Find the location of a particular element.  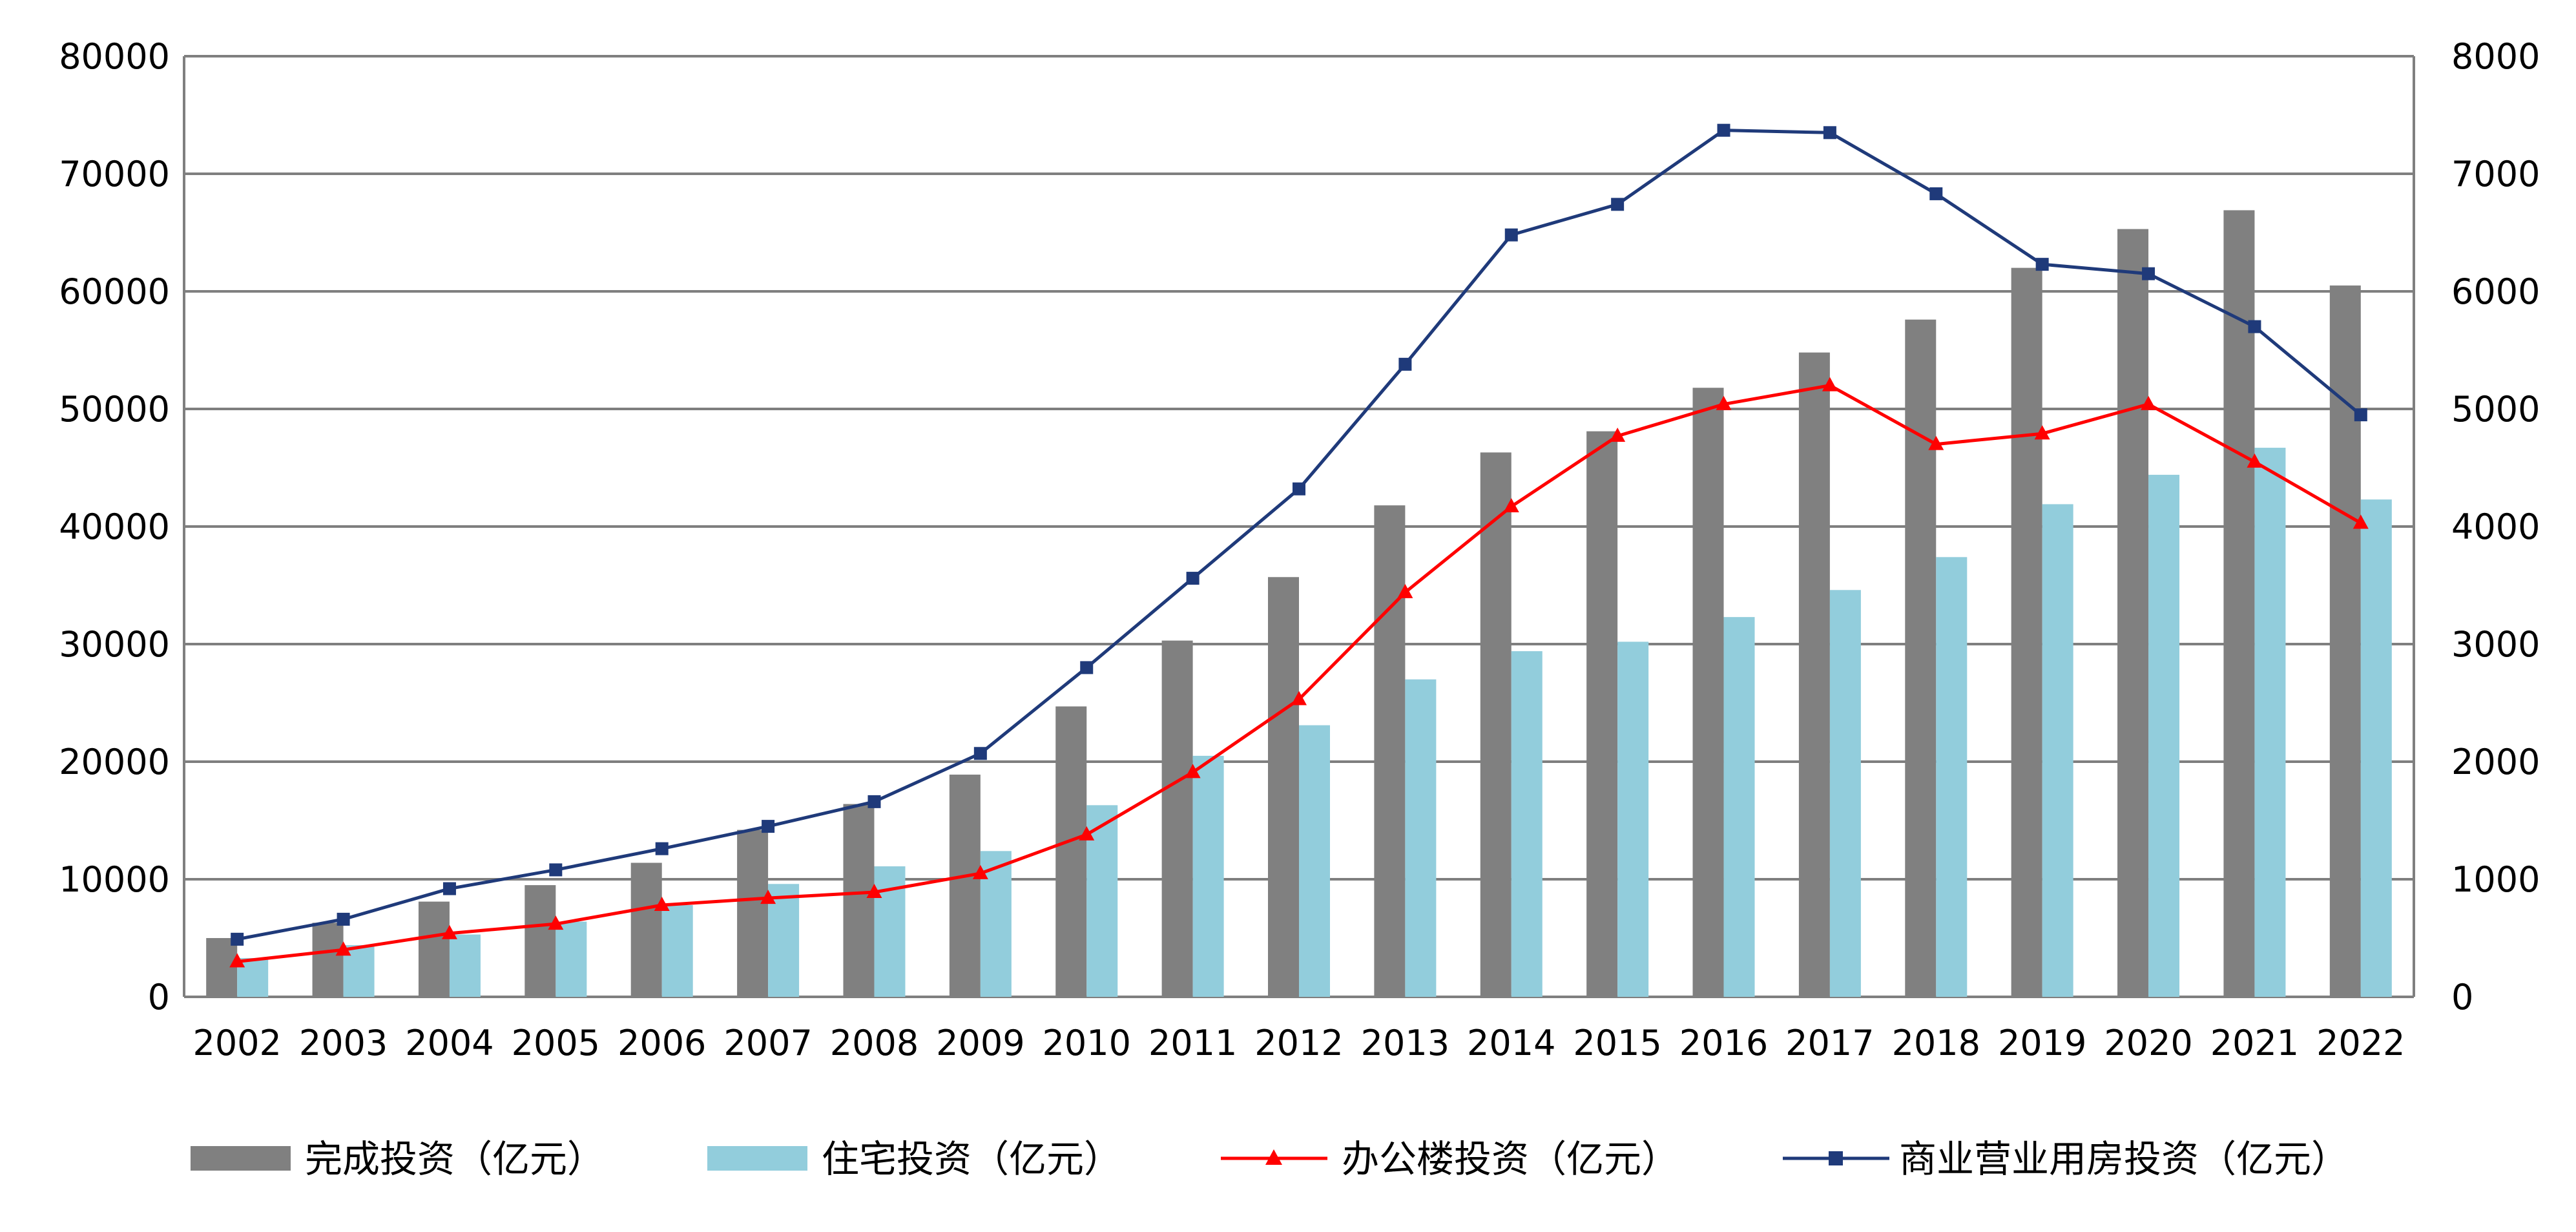

x-tick-label: 2021 is located at coordinates (2254, 1043).